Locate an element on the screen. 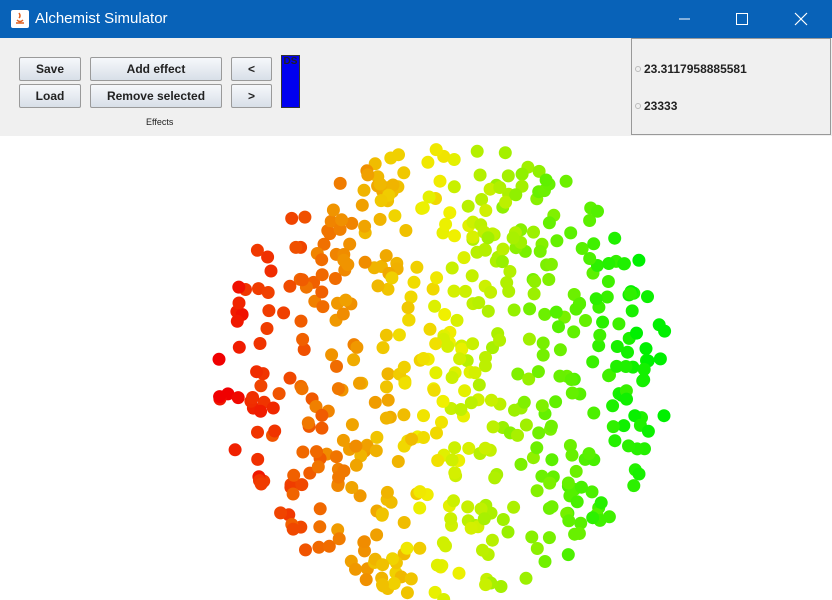 This screenshot has width=832, height=600. info-panel: 23.3117958885581 23333 is located at coordinates (731, 86).